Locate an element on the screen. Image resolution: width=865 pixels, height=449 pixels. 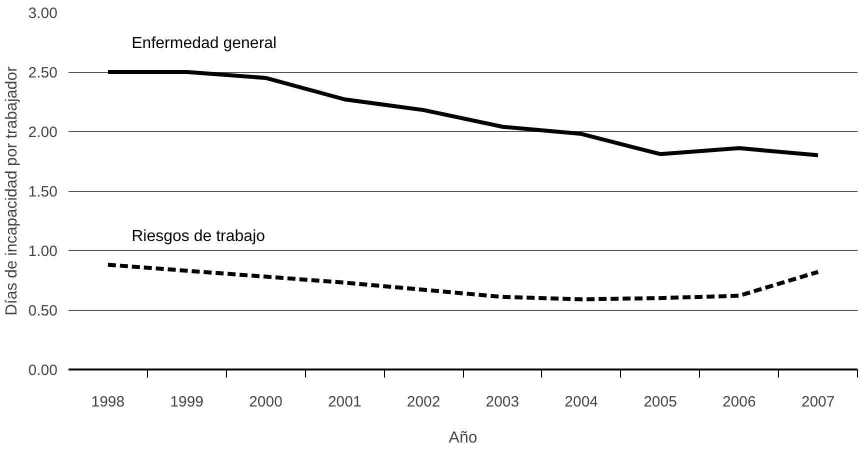
y-tick-label: 0.00 is located at coordinates (43, 370).